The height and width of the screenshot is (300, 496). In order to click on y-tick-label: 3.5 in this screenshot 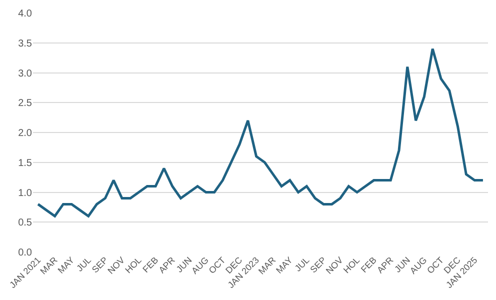, I will do `click(25, 44)`.